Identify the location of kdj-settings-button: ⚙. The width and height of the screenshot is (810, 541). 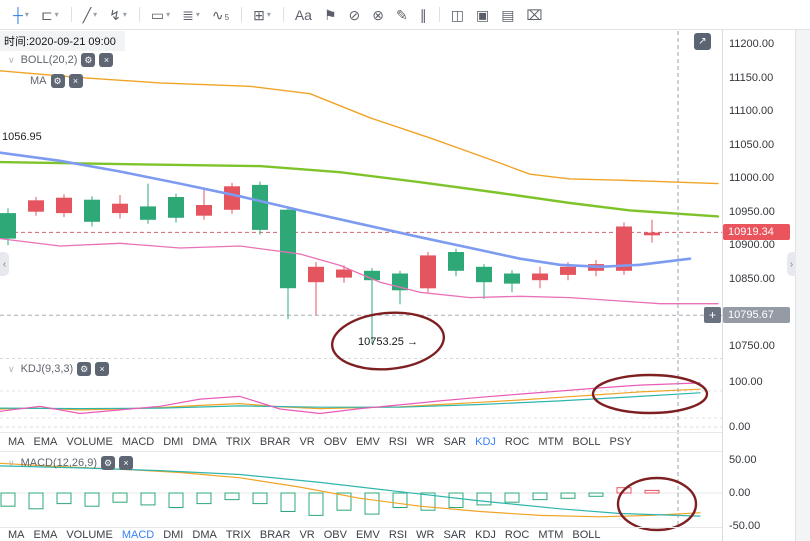
(84, 369).